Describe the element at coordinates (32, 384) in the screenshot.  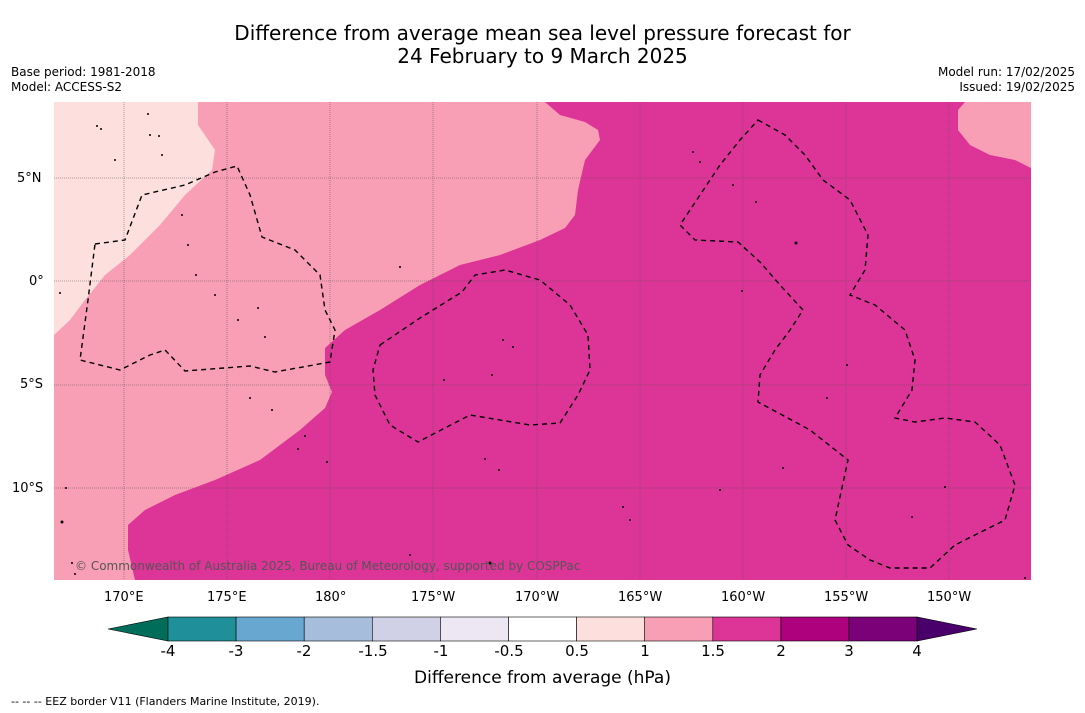
I see `lat-label-5s: 5°S` at that location.